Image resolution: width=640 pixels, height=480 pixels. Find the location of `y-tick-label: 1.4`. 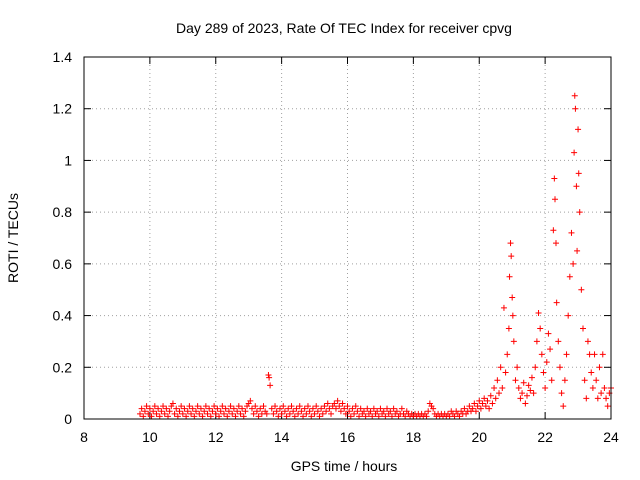

y-tick-label: 1.4 is located at coordinates (63, 57).